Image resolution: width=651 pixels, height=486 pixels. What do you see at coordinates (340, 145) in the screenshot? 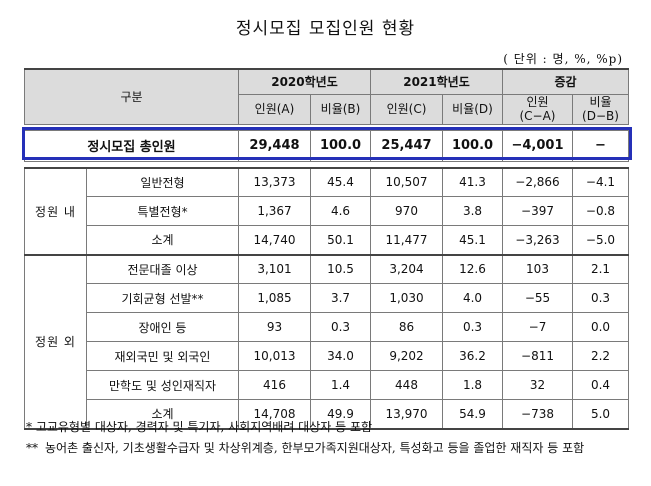
I see `total-b: 100.0` at bounding box center [340, 145].